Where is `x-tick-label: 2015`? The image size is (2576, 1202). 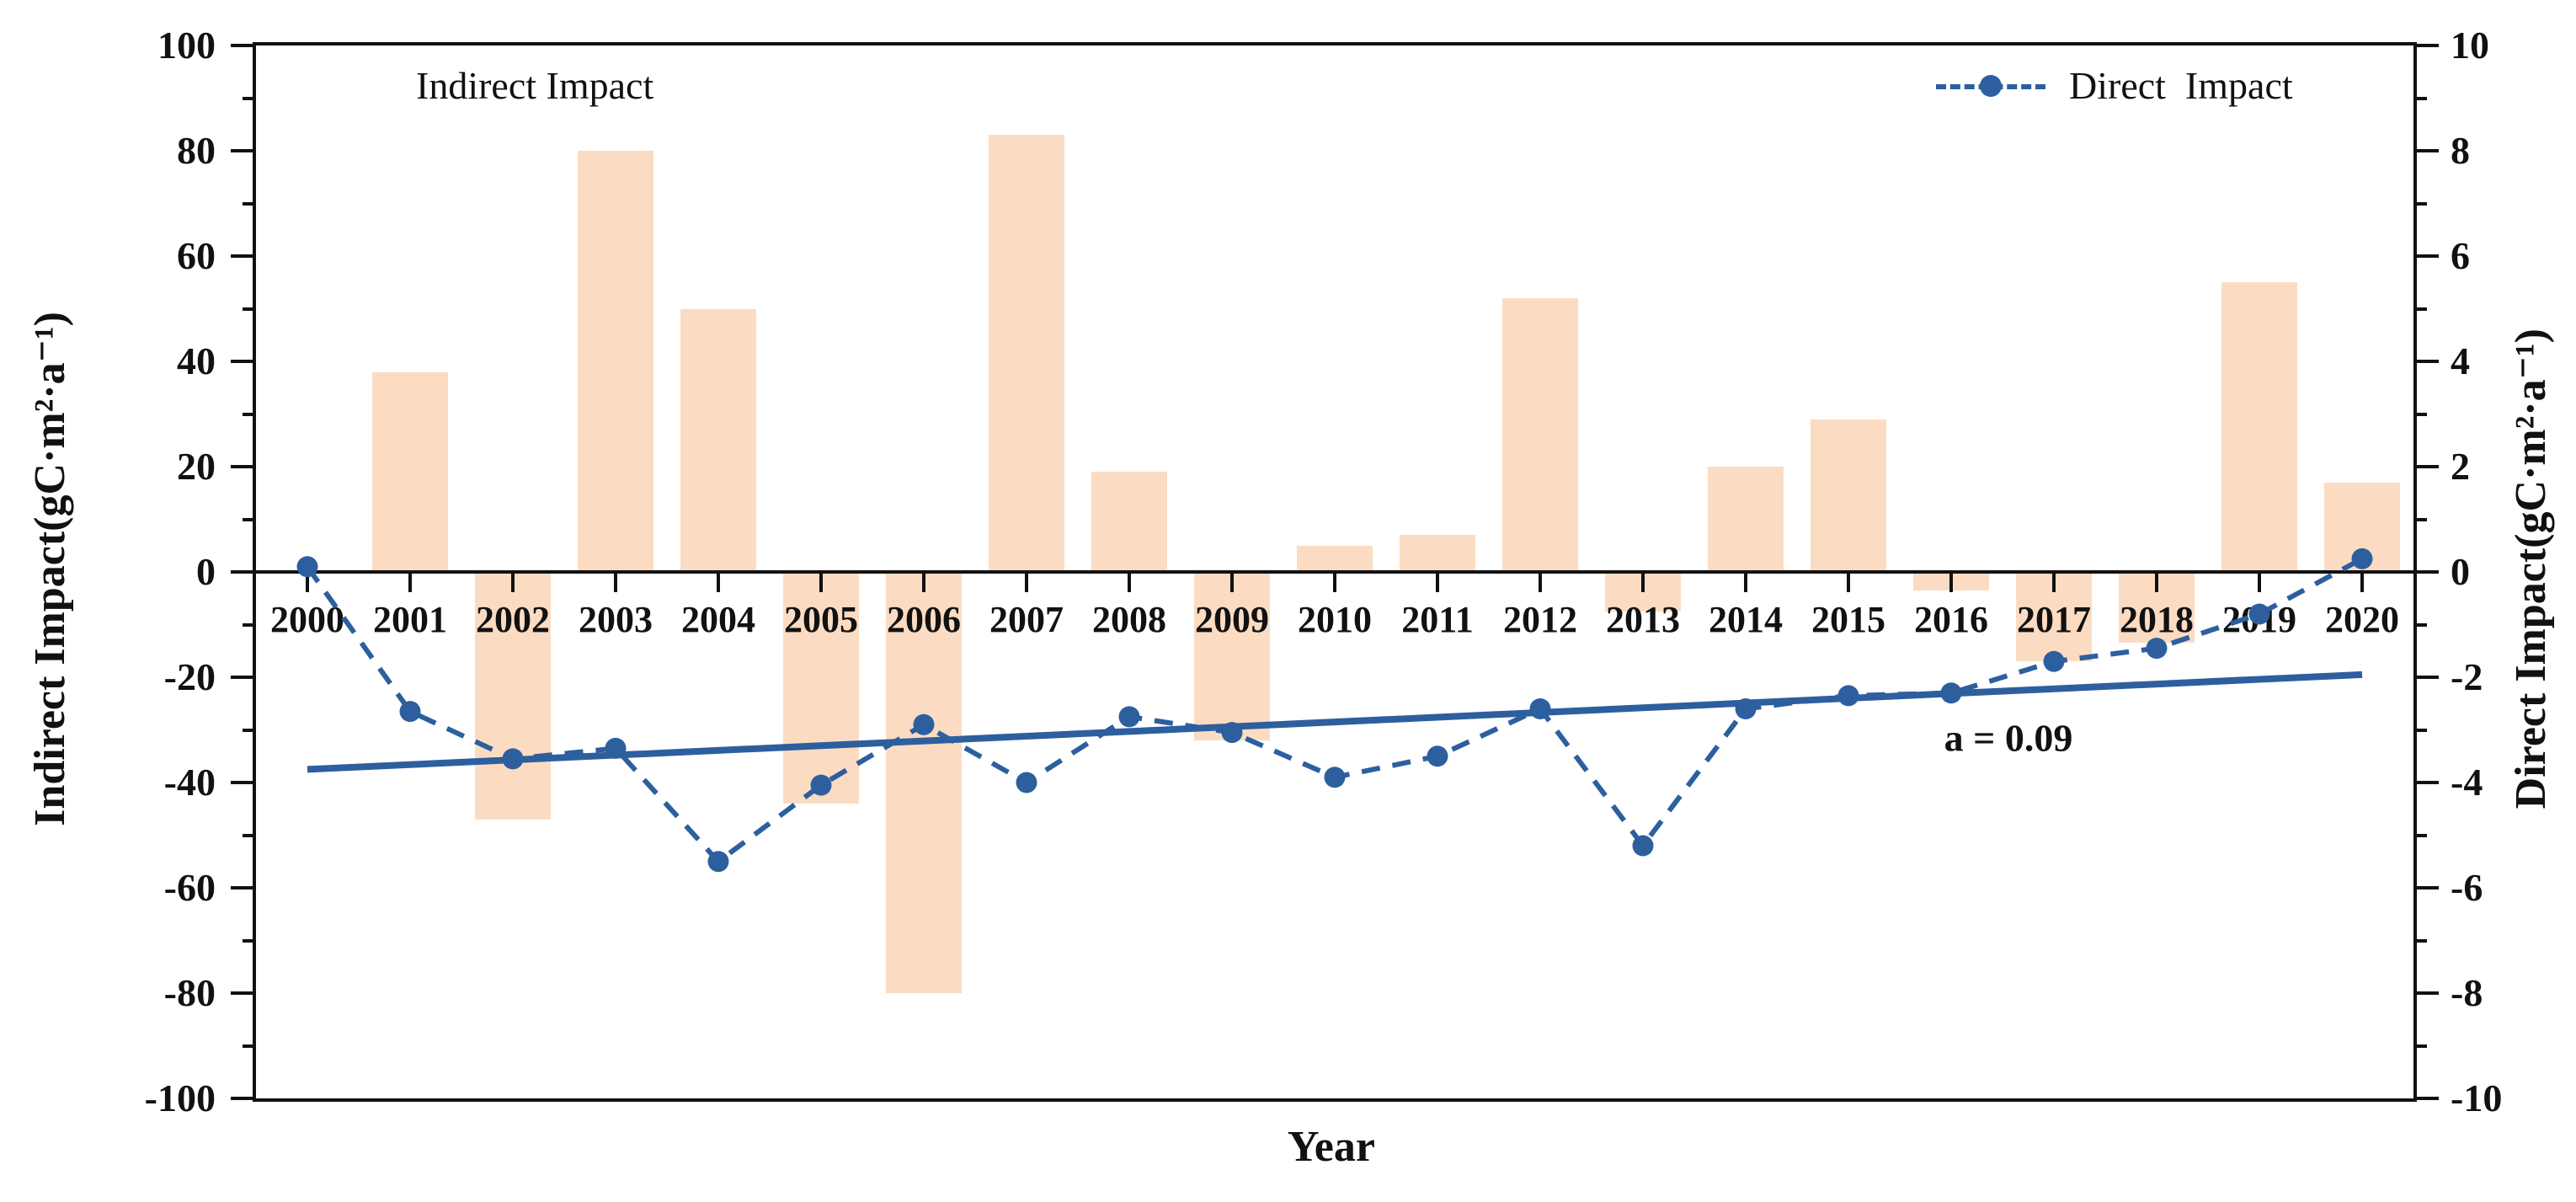
x-tick-label: 2015 is located at coordinates (1848, 619).